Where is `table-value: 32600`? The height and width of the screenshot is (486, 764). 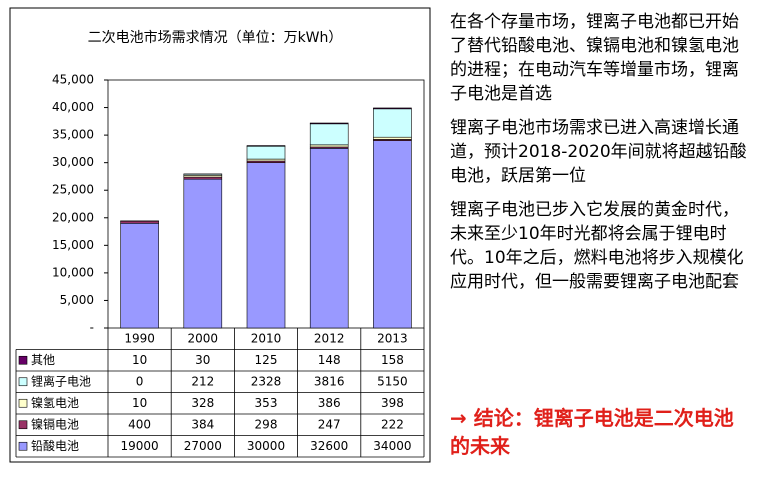
table-value: 32600 is located at coordinates (329, 446).